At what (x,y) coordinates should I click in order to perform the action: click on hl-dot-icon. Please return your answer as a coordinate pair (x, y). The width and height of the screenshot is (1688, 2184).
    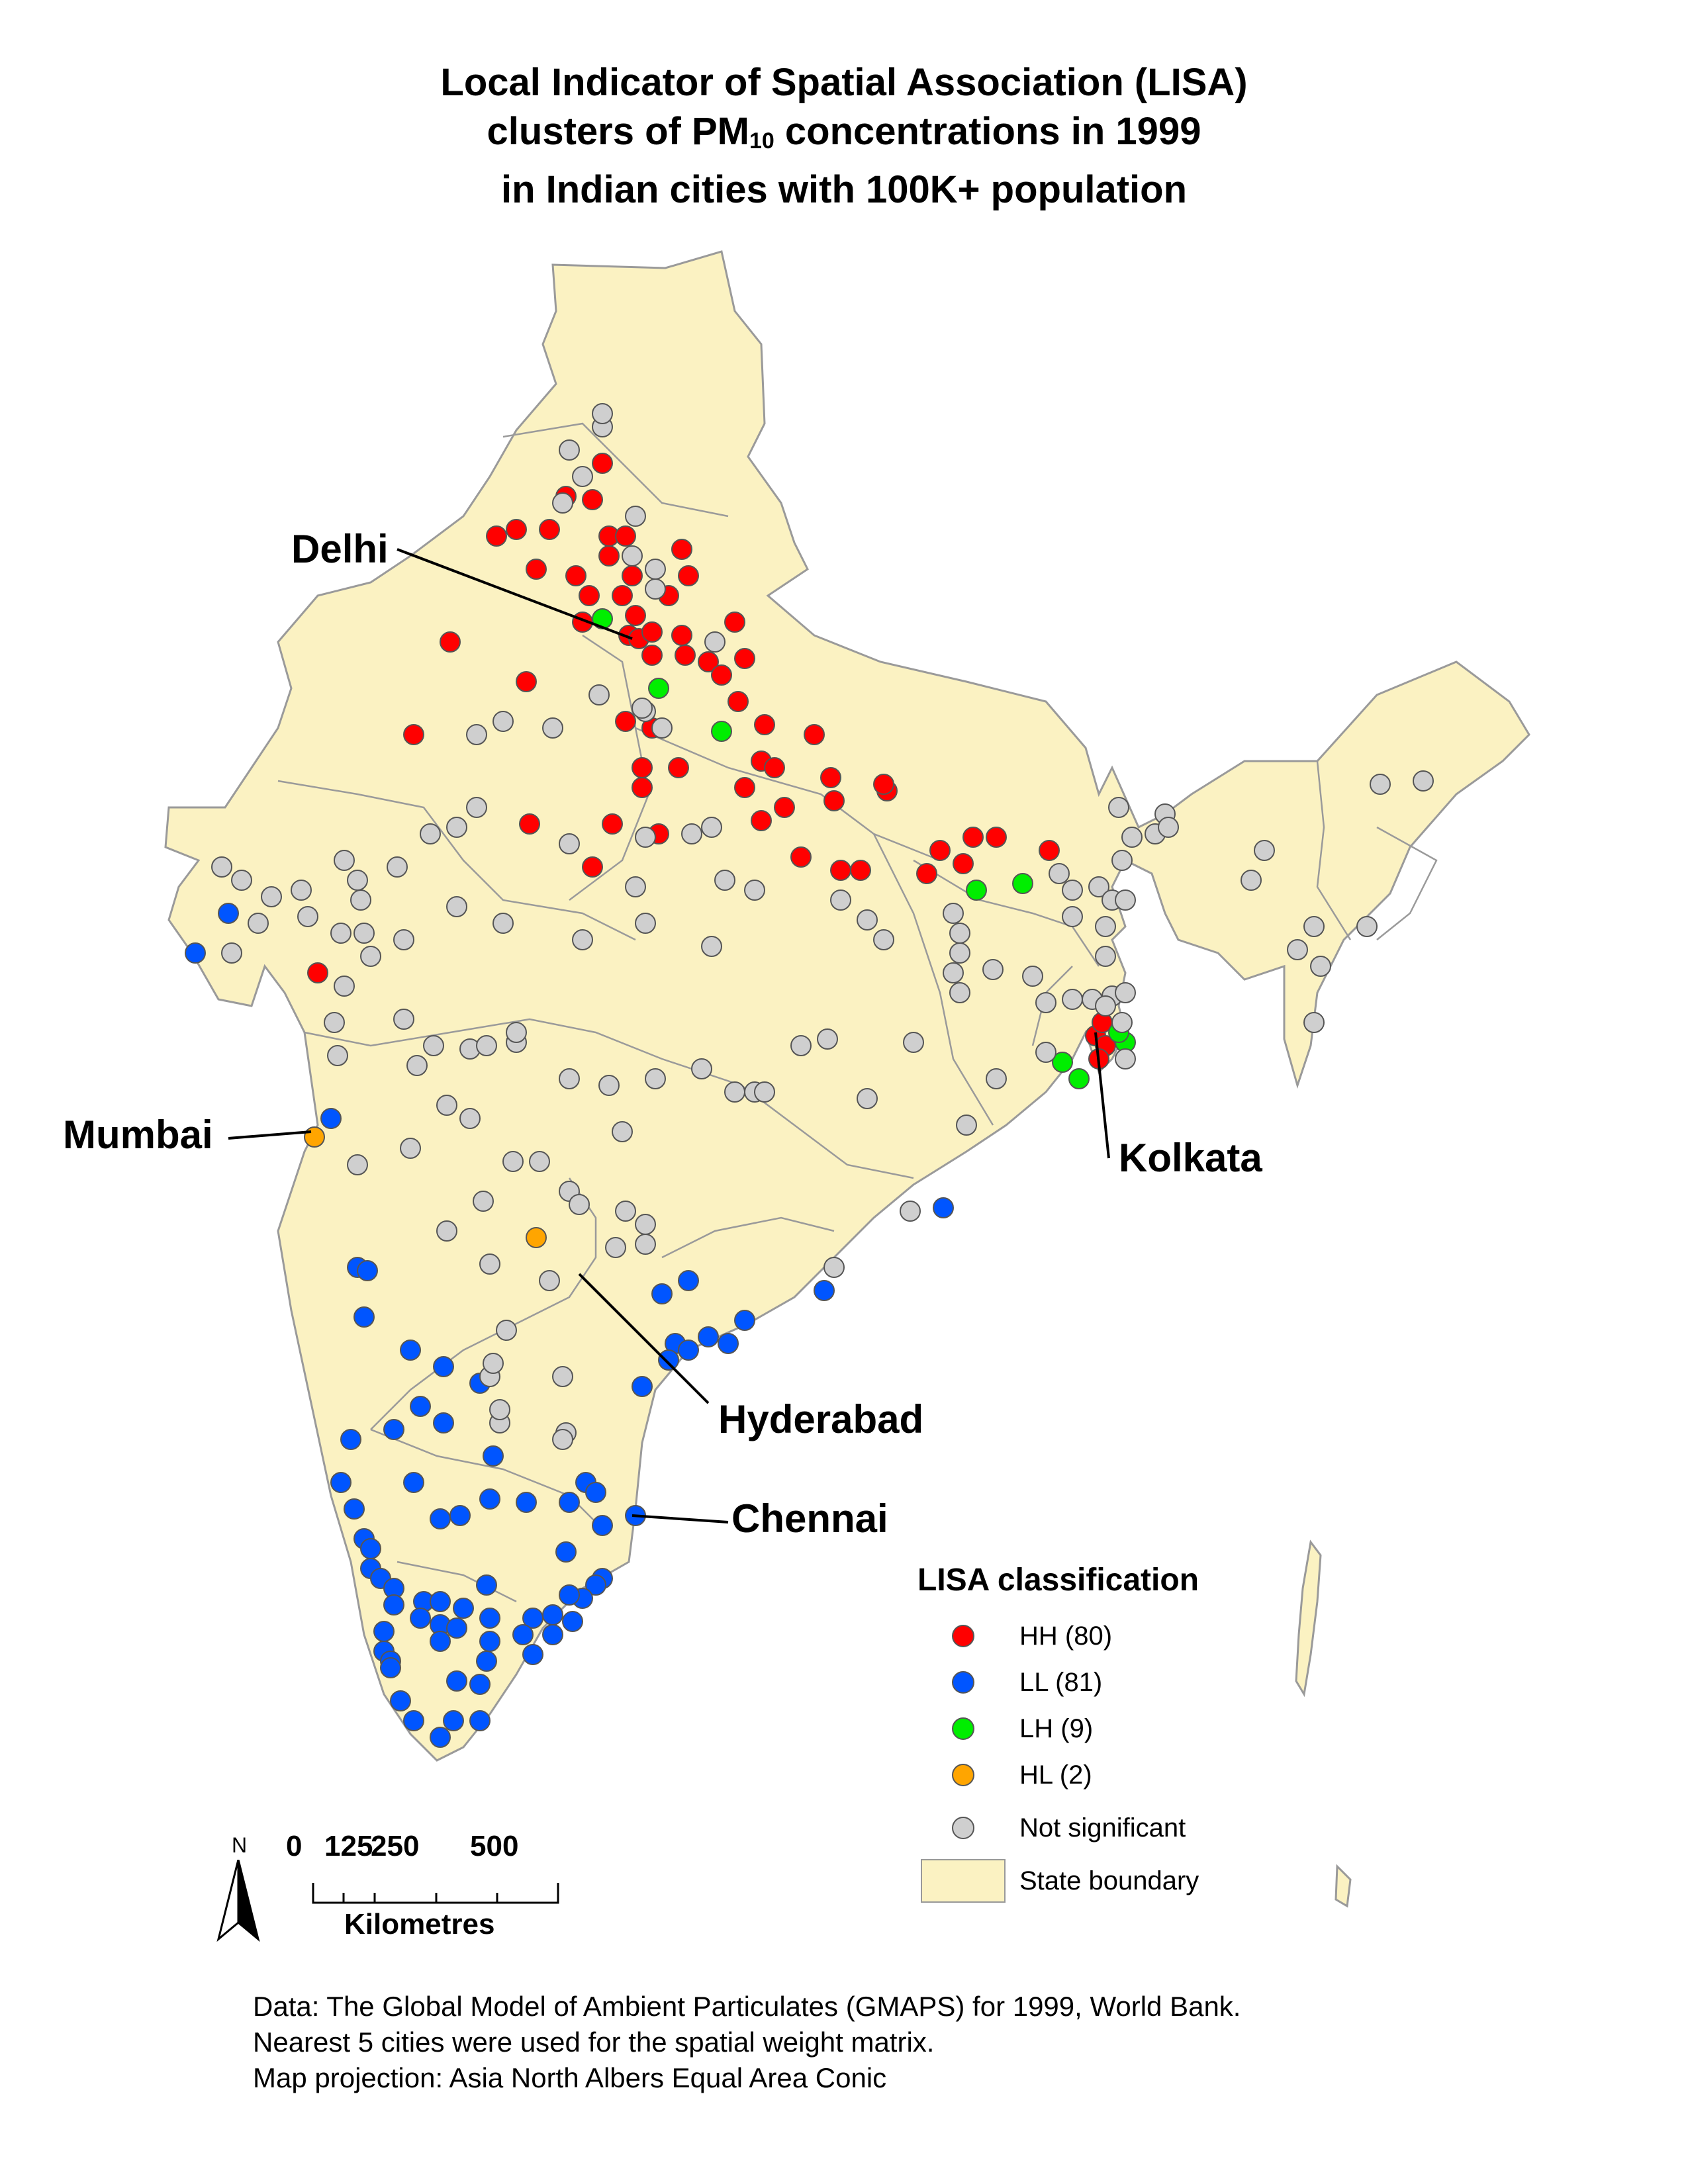
    Looking at the image, I should click on (963, 1775).